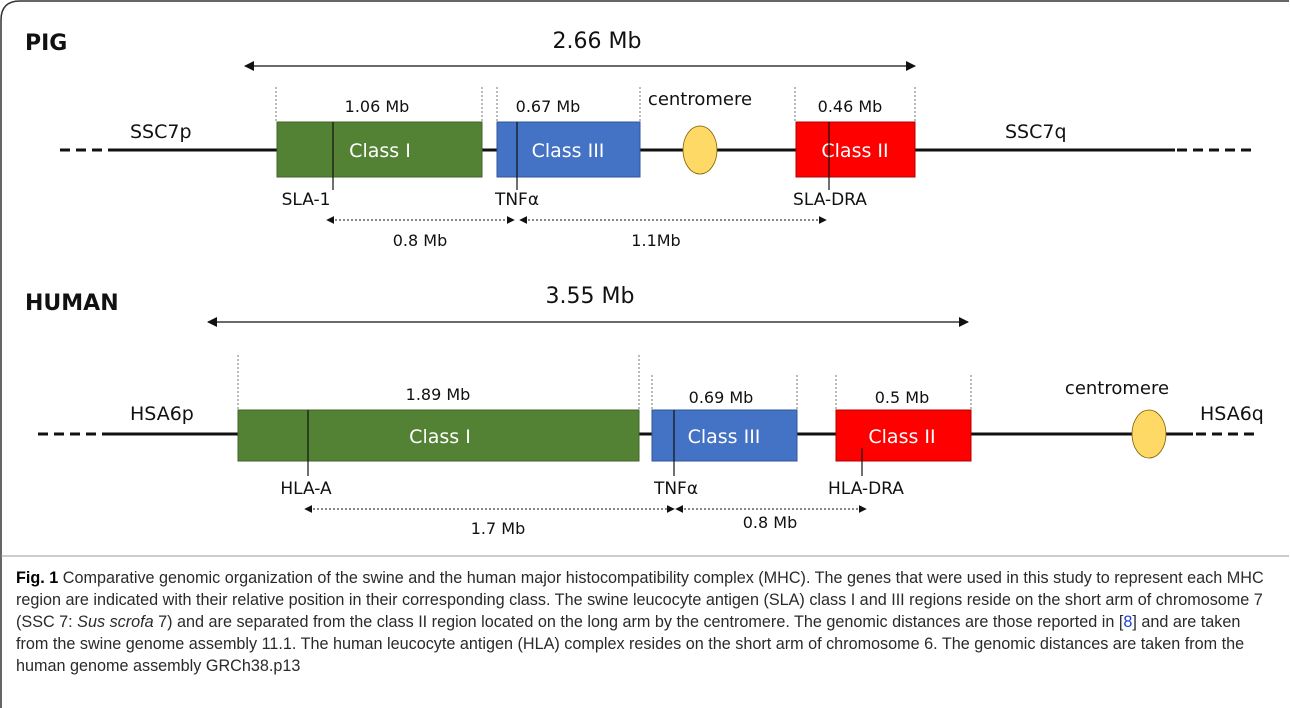 The height and width of the screenshot is (708, 1290). What do you see at coordinates (590, 296) in the screenshot?
I see `human-span-label: 3.55 Mb` at bounding box center [590, 296].